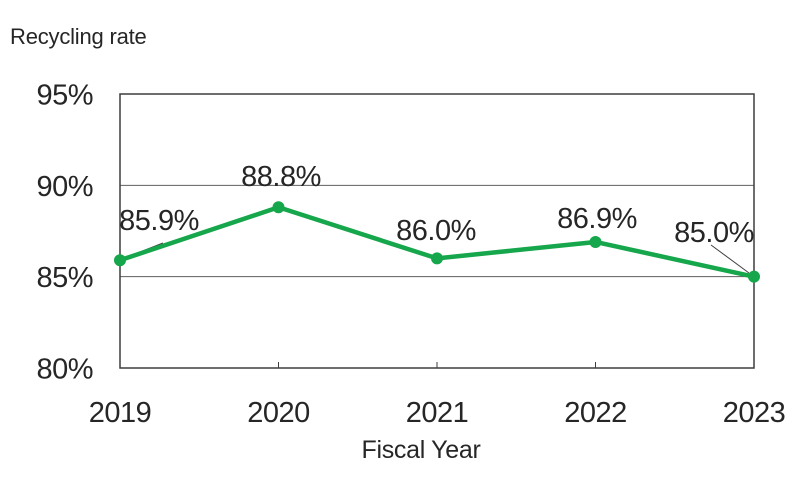 Image resolution: width=800 pixels, height=483 pixels. What do you see at coordinates (281, 177) in the screenshot?
I see `data-label-2020: 88.8%` at bounding box center [281, 177].